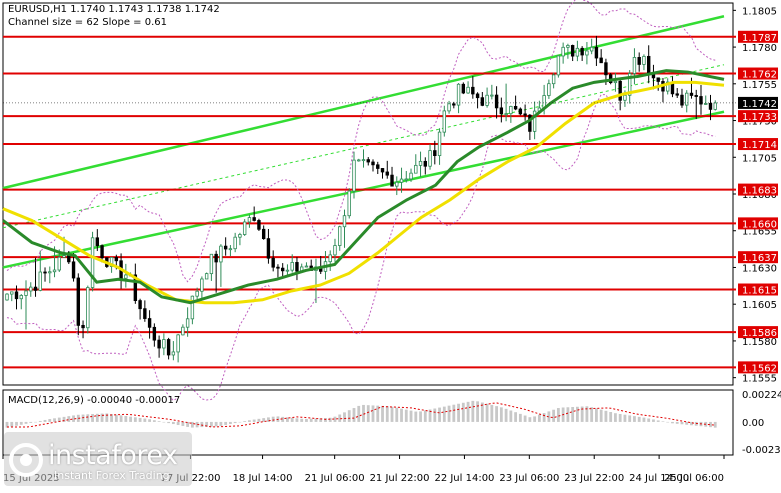 The width and height of the screenshot is (781, 493). What do you see at coordinates (464, 478) in the screenshot?
I see `time-label: 22 Jul 14:00` at bounding box center [464, 478].